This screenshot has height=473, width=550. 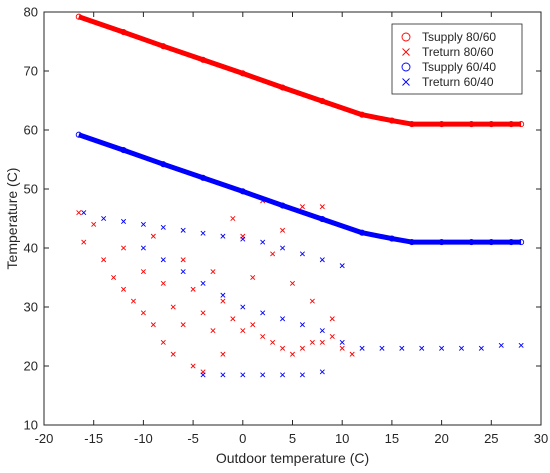 What do you see at coordinates (541, 438) in the screenshot?
I see `x-tick-label: 30` at bounding box center [541, 438].